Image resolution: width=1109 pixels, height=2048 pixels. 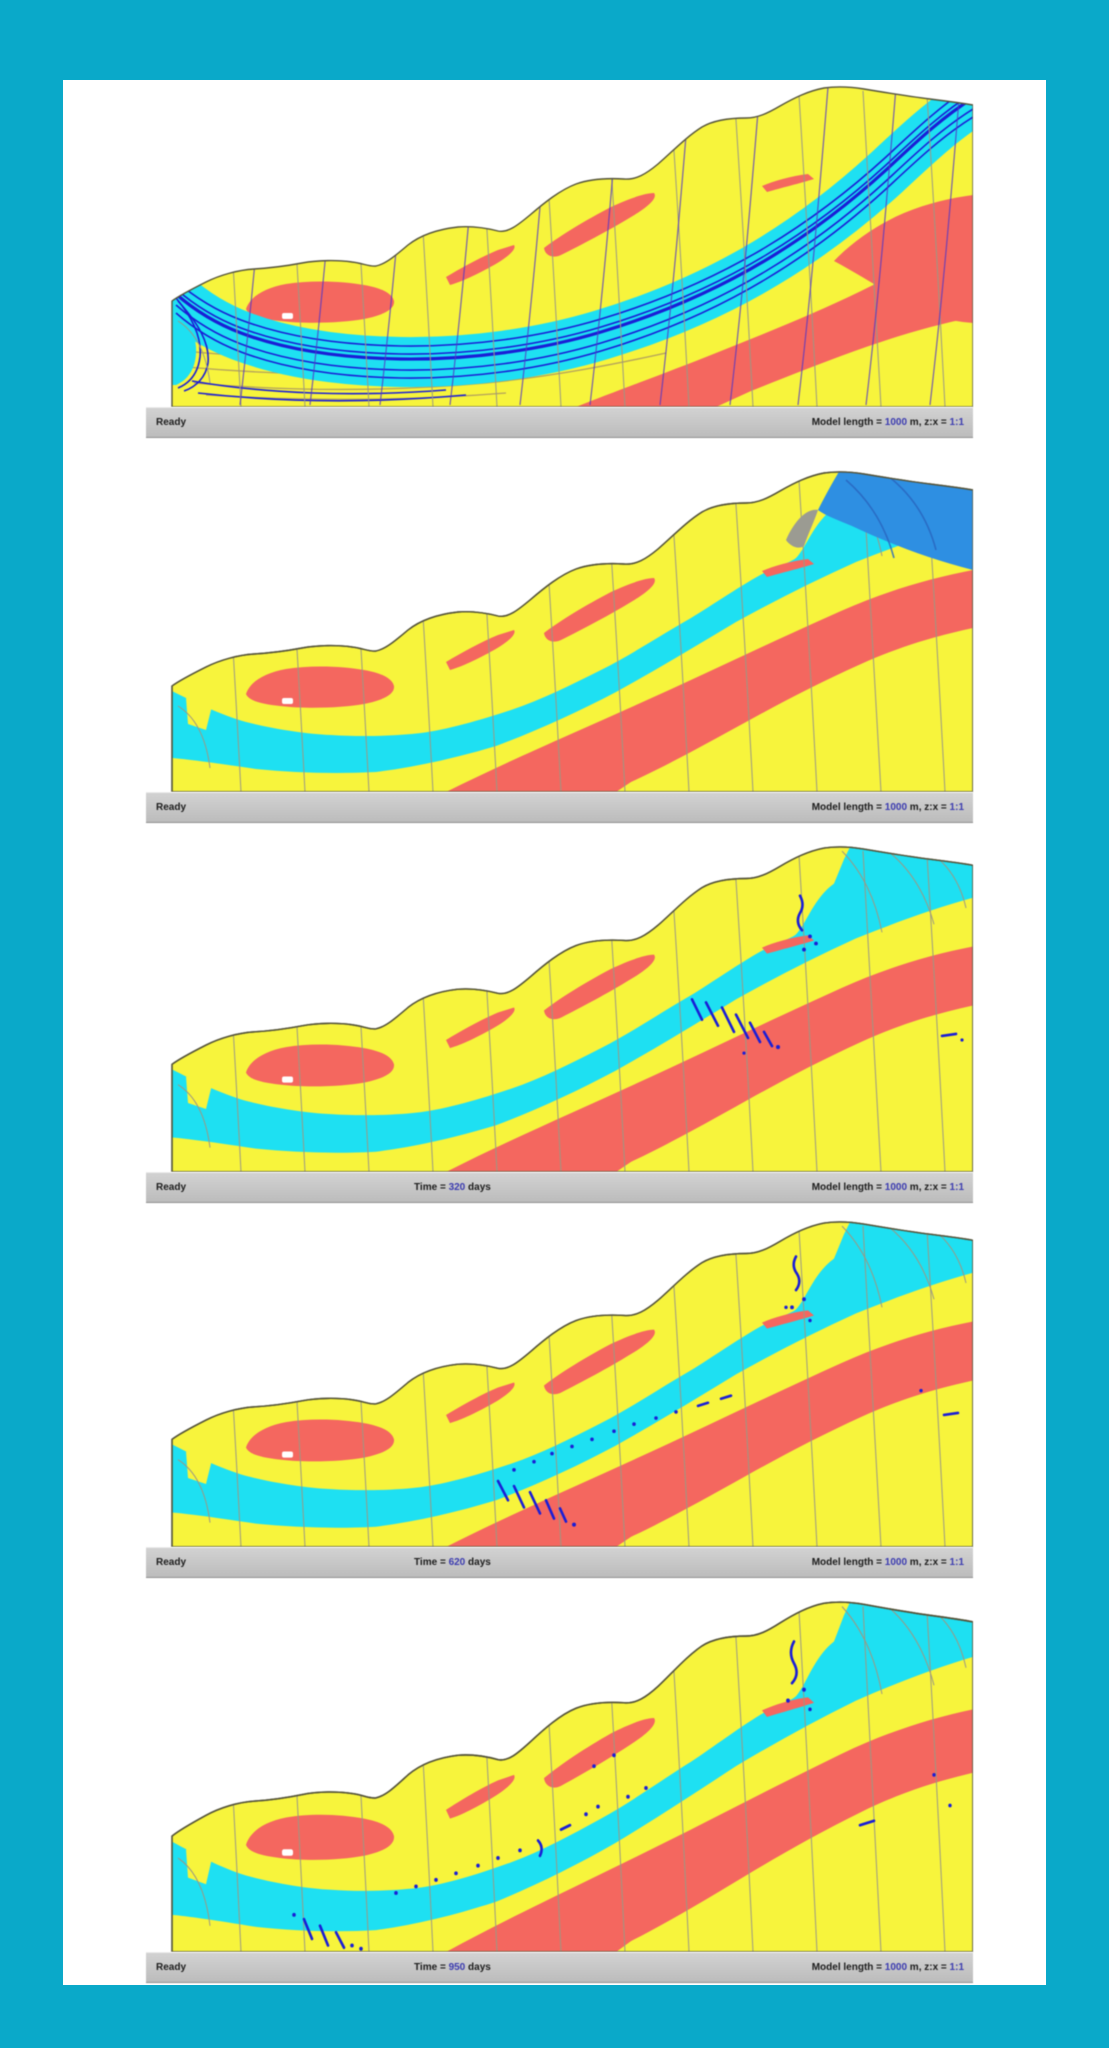 What do you see at coordinates (457, 1562) in the screenshot?
I see `status-time-value: 620` at bounding box center [457, 1562].